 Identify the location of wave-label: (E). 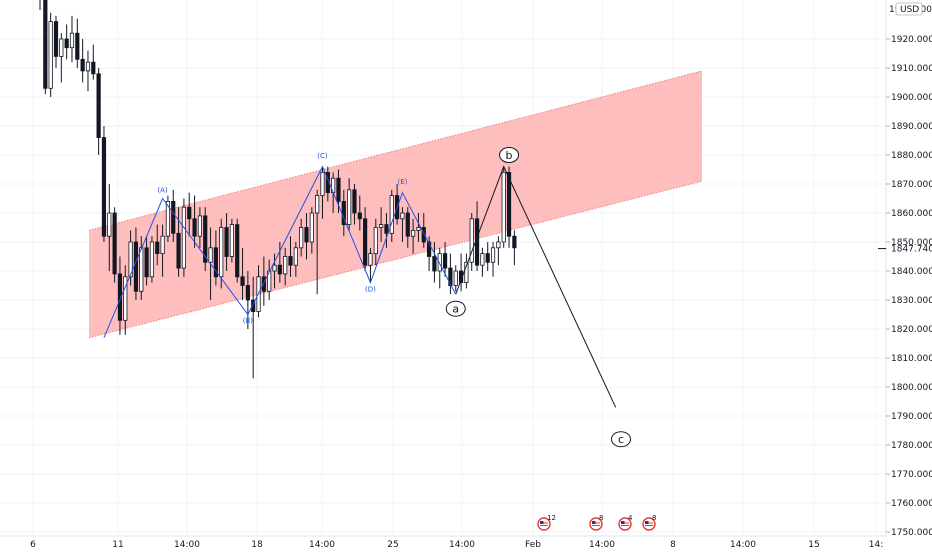
(402, 182).